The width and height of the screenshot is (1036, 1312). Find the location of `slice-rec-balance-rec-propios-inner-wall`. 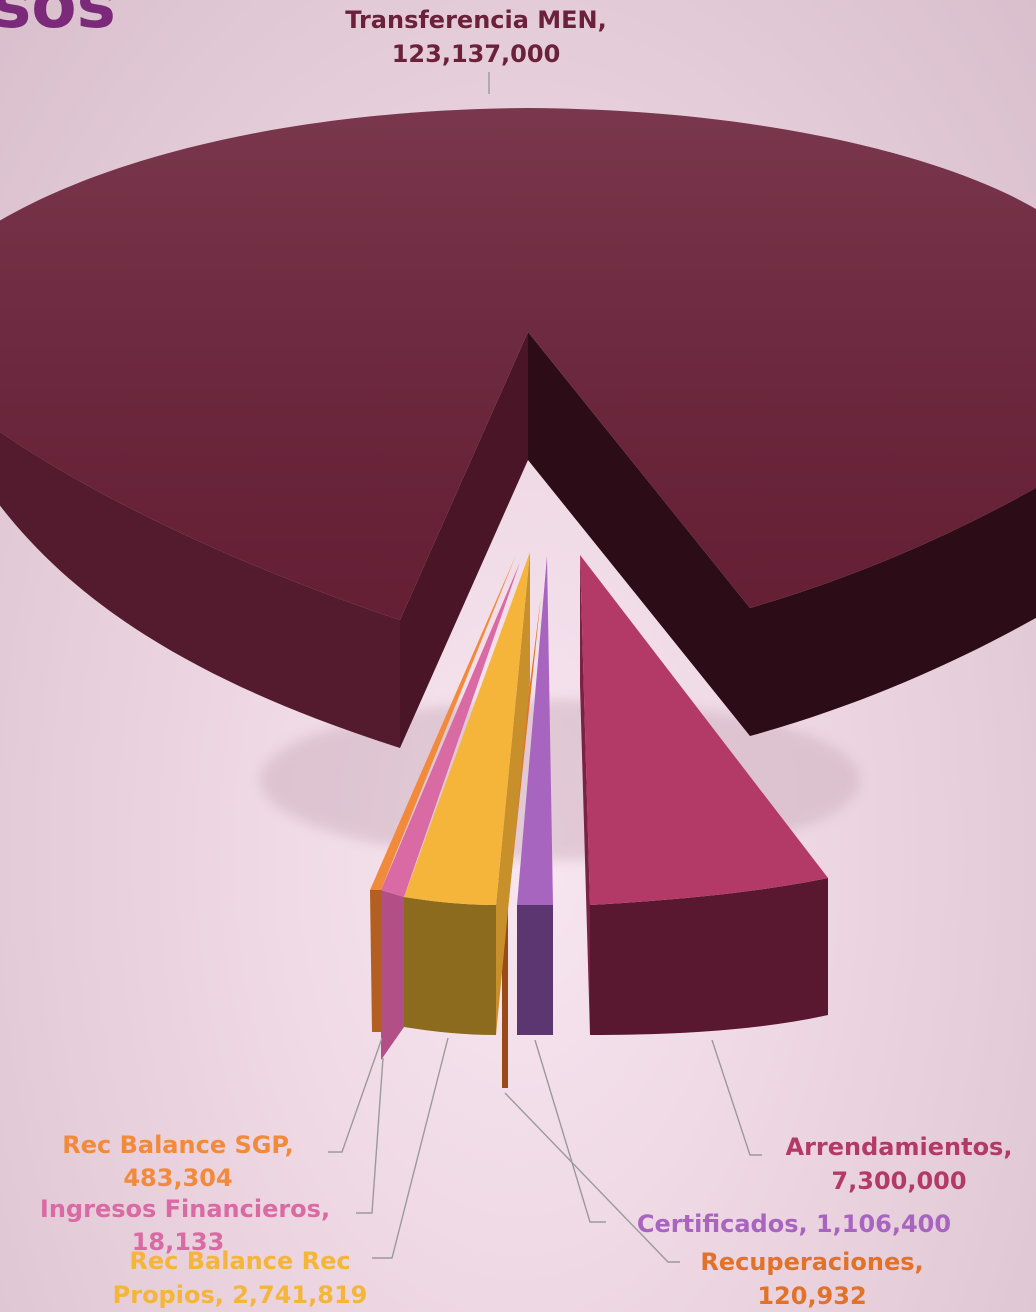

slice-rec-balance-rec-propios-inner-wall is located at coordinates (513, 793).